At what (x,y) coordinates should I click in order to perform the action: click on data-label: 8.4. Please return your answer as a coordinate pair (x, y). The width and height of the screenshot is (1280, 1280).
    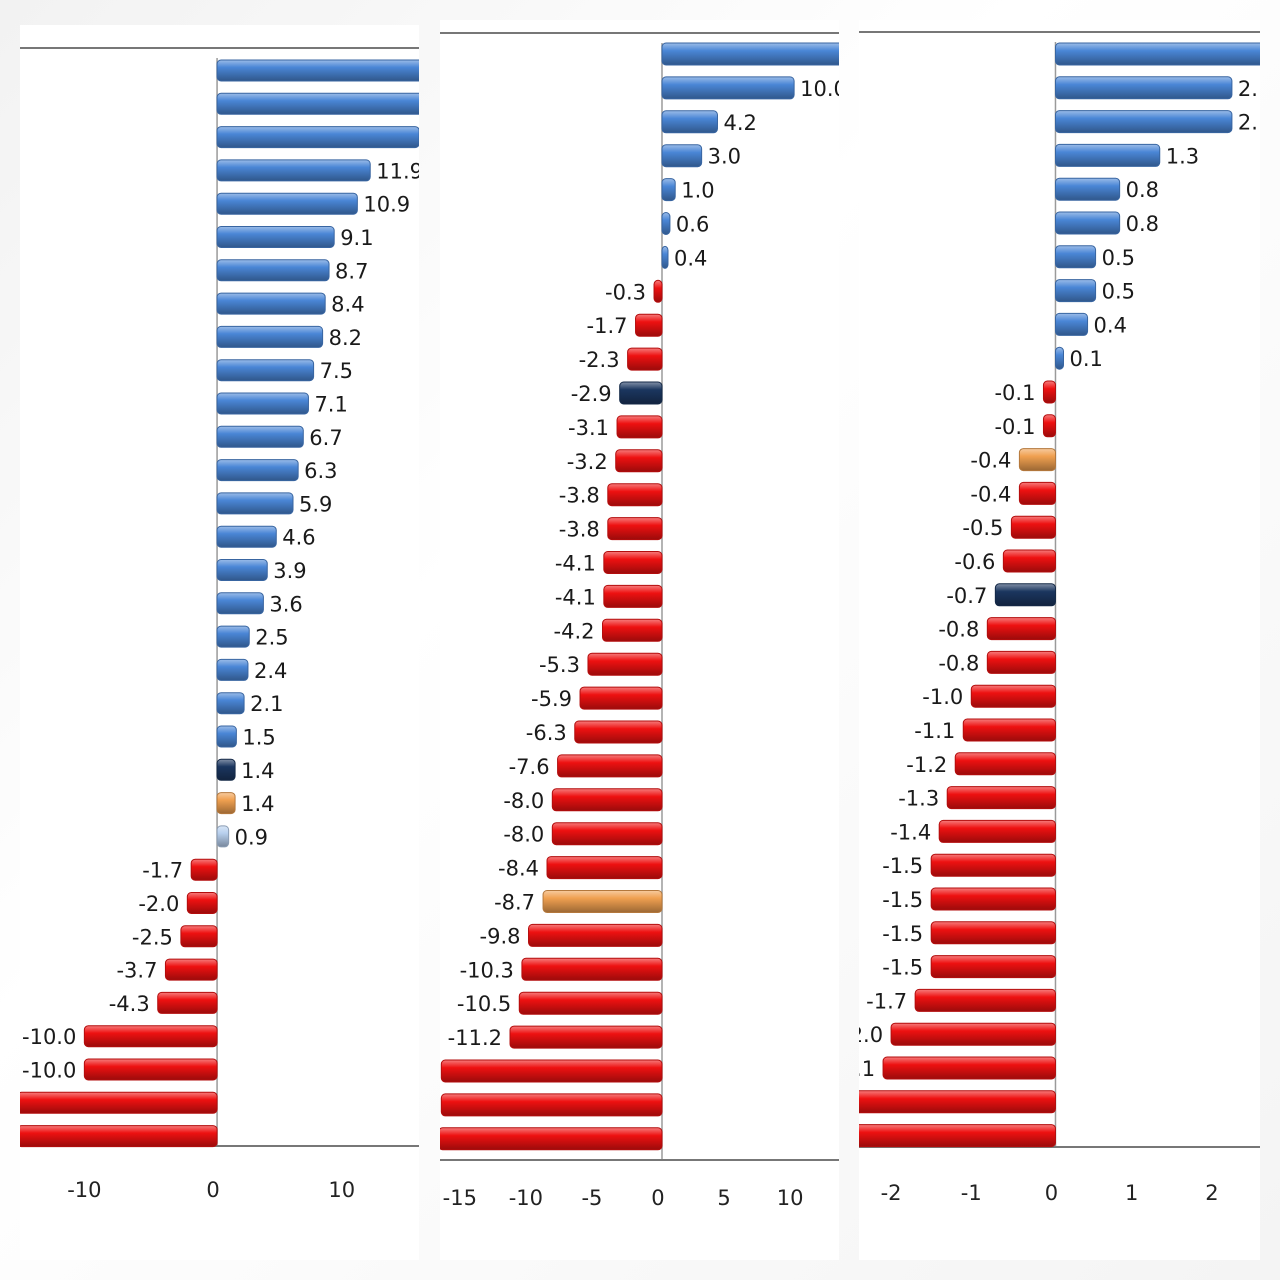
    Looking at the image, I should click on (347, 305).